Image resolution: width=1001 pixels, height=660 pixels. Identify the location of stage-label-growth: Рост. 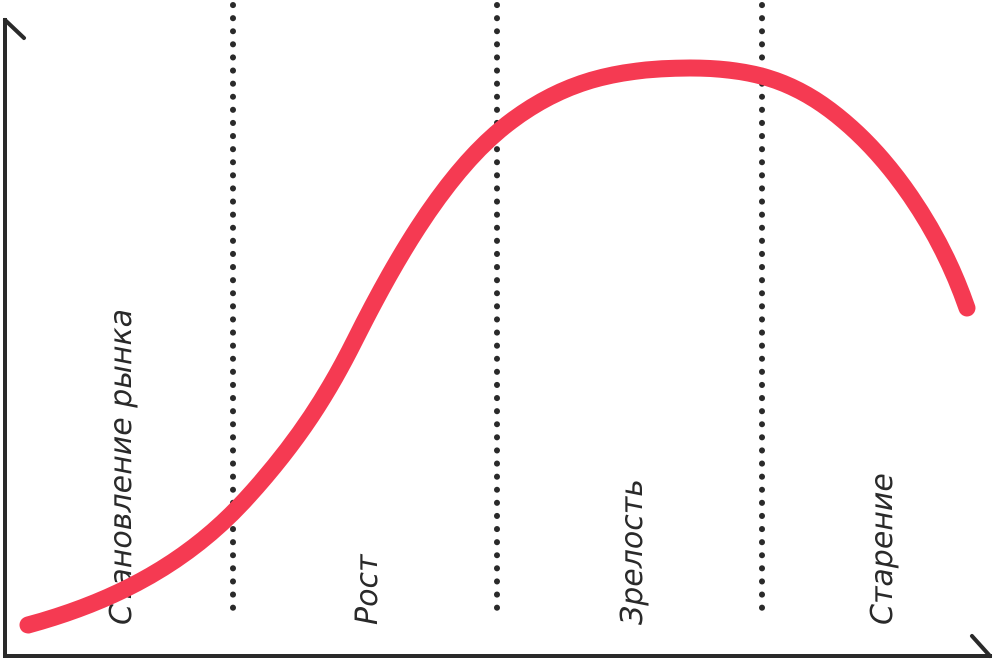
(367, 589).